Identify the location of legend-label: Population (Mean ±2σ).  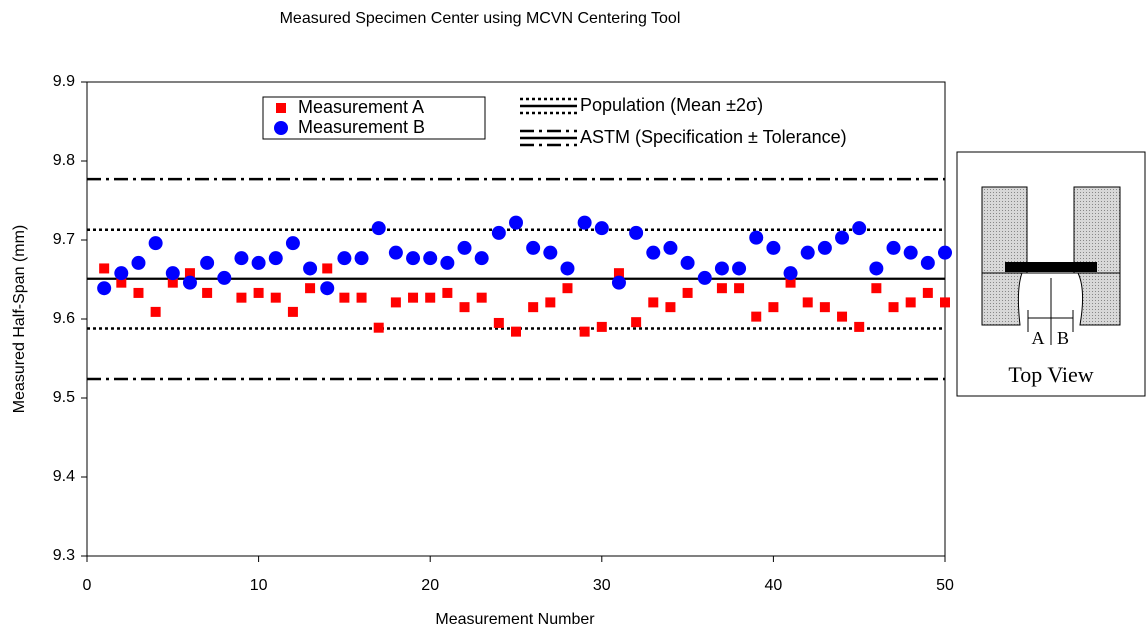
(671, 105).